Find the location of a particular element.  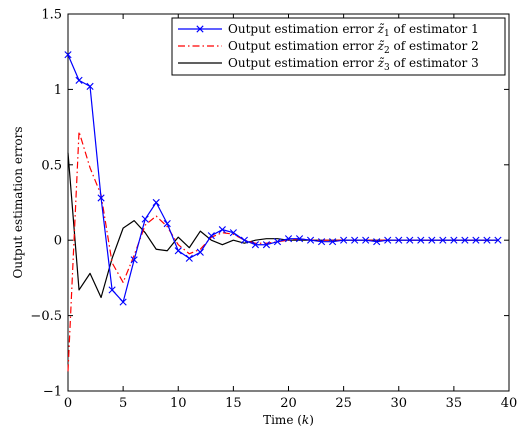

legend-box is located at coordinates (338, 46).